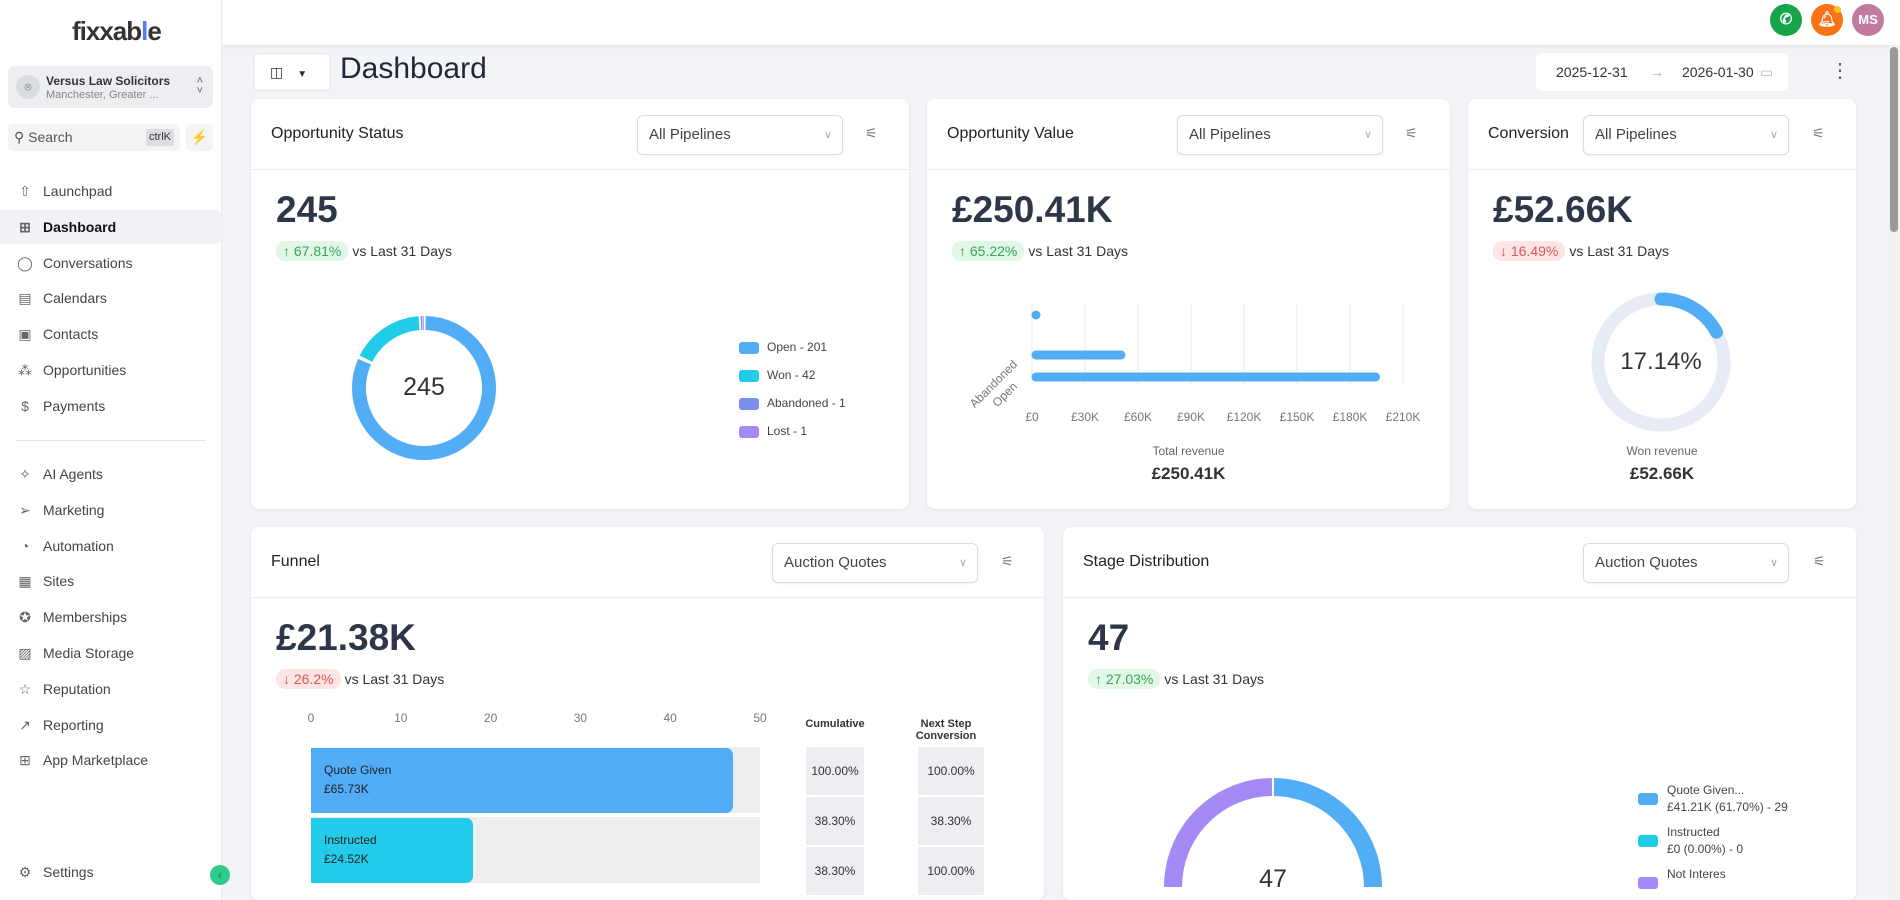 The width and height of the screenshot is (1900, 900). I want to click on scrollbar, so click(1894, 472).